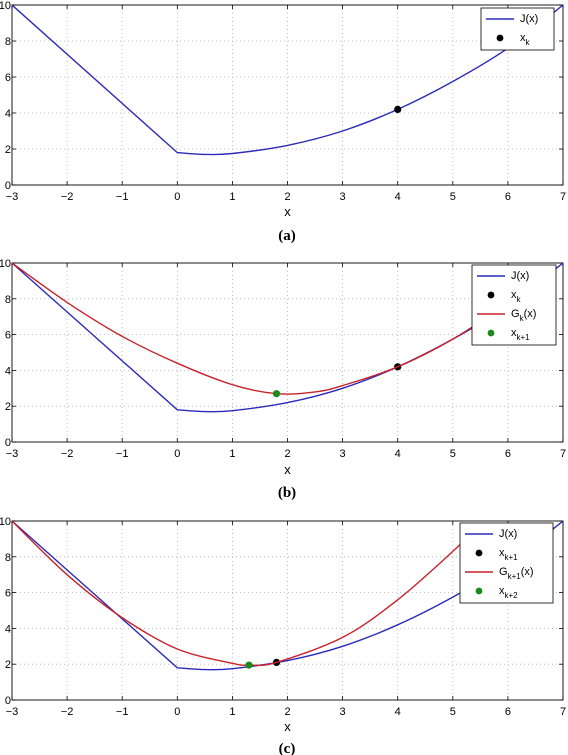 Image resolution: width=568 pixels, height=755 pixels. What do you see at coordinates (287, 236) in the screenshot?
I see `figure-caption: (a)` at bounding box center [287, 236].